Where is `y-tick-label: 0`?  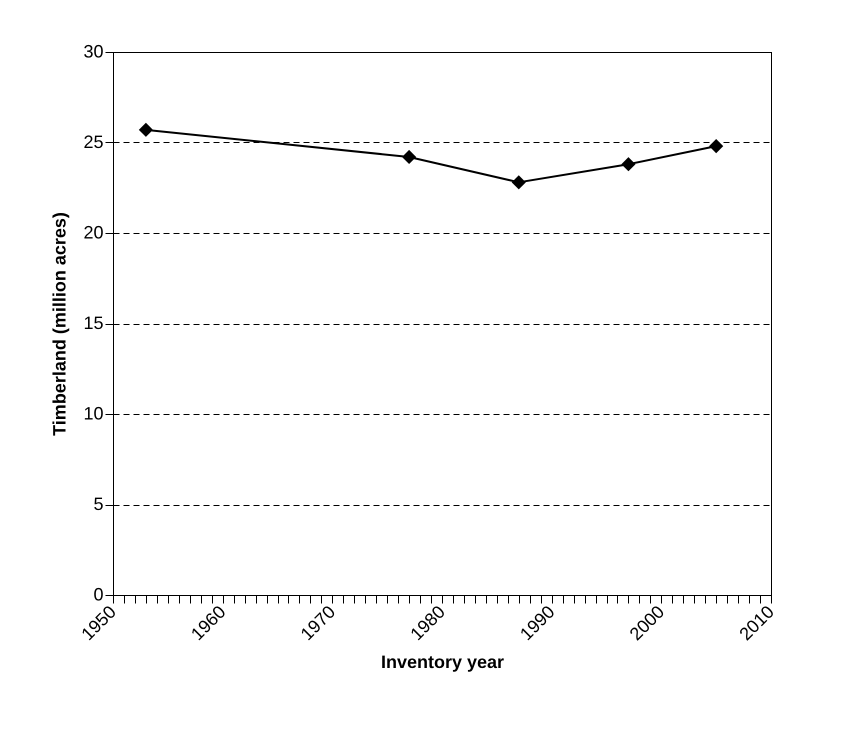
y-tick-label: 0 is located at coordinates (98, 594).